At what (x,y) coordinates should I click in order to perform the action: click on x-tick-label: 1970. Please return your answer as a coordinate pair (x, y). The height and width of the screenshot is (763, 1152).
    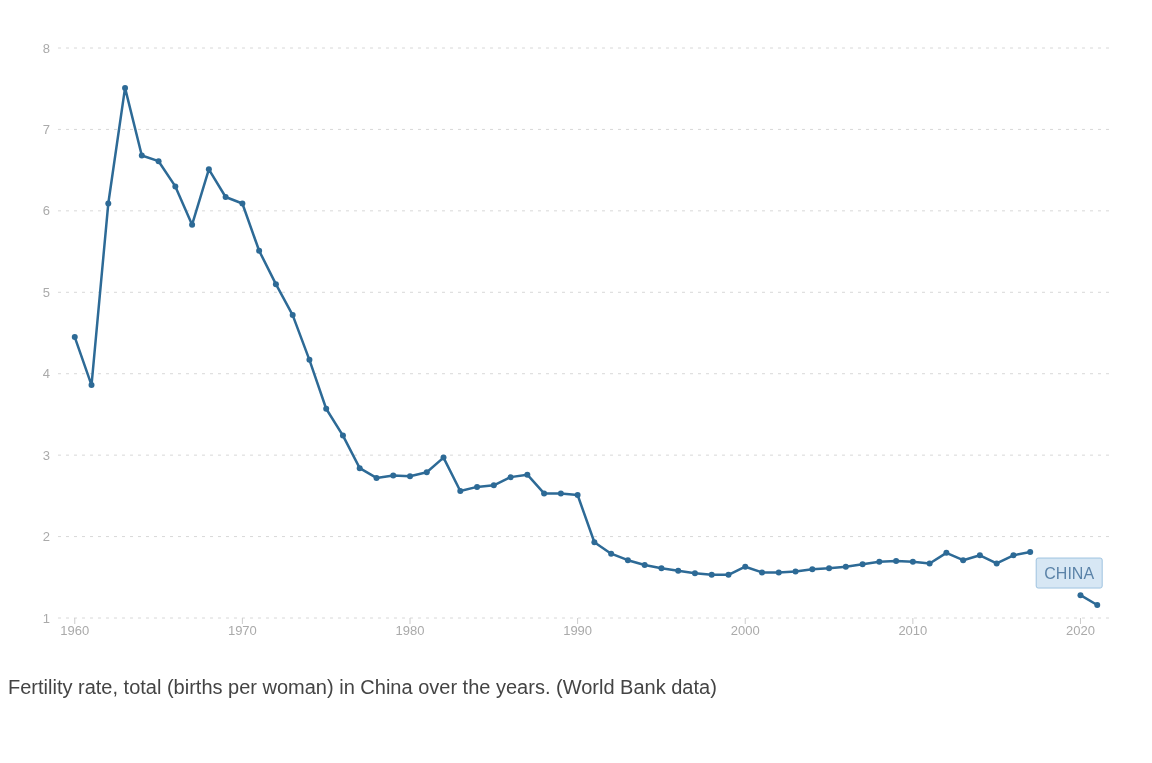
    Looking at the image, I should click on (242, 631).